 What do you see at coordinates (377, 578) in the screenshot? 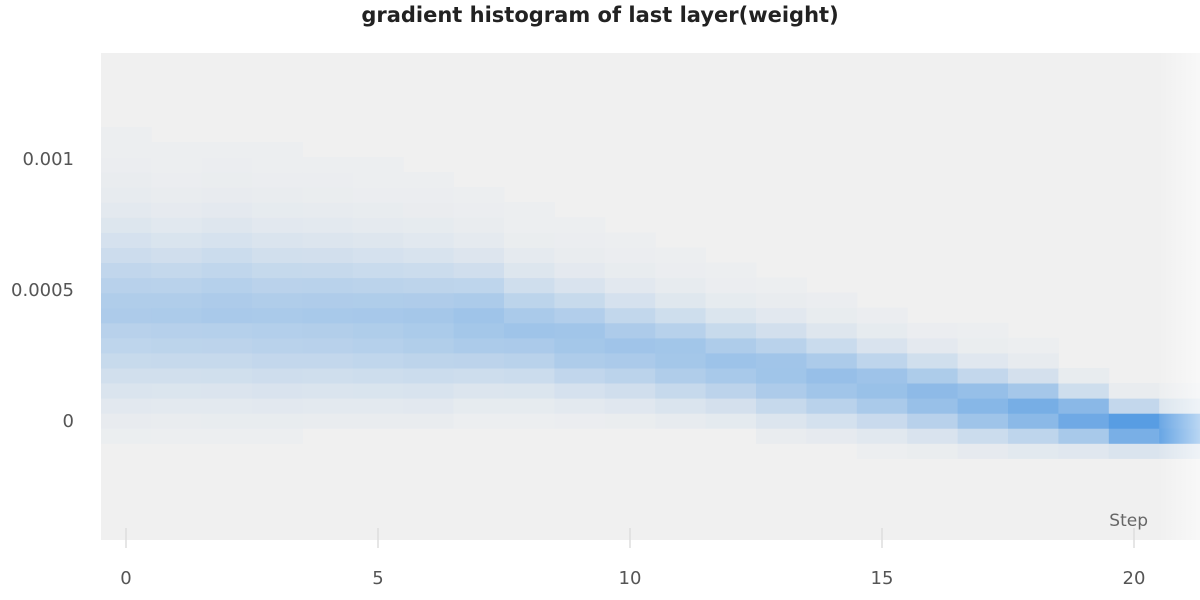
I see `x-tick-label: 5` at bounding box center [377, 578].